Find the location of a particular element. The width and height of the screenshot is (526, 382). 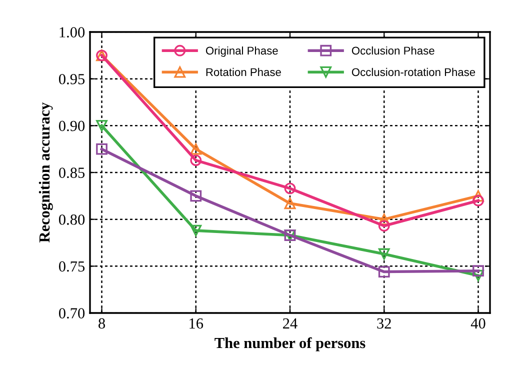

y-tick-label: 0.95 is located at coordinates (71, 79).